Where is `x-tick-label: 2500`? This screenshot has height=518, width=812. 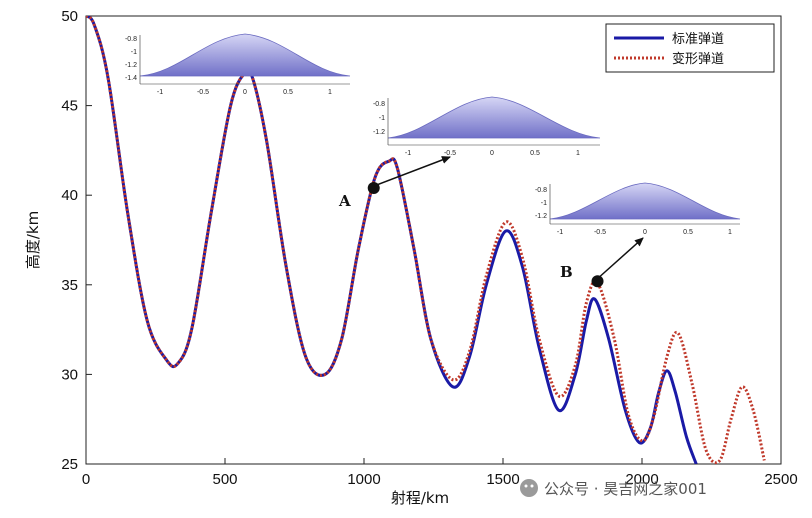
x-tick-label: 2500 is located at coordinates (780, 479).